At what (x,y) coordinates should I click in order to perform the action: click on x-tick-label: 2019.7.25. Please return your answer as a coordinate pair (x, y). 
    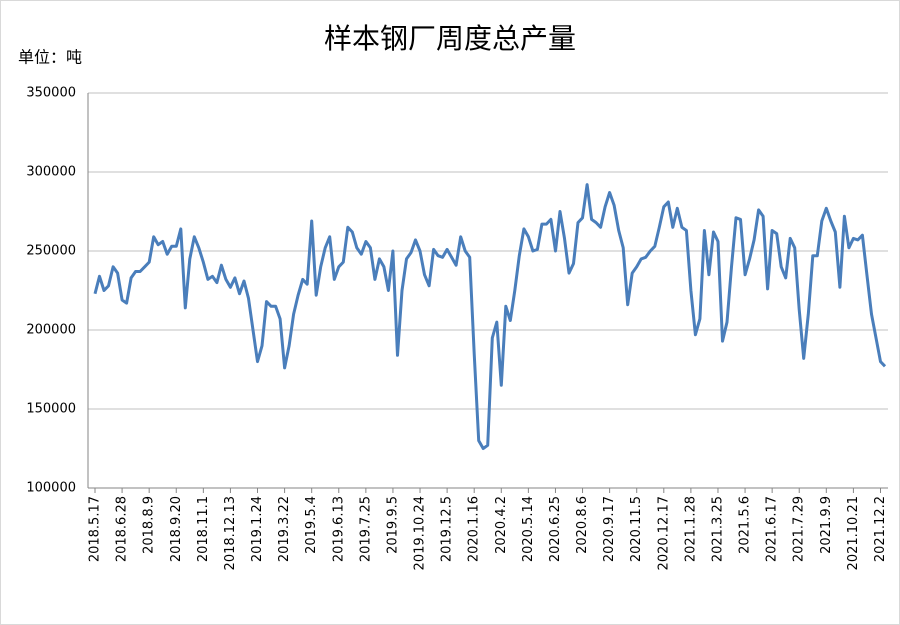
    Looking at the image, I should click on (365, 529).